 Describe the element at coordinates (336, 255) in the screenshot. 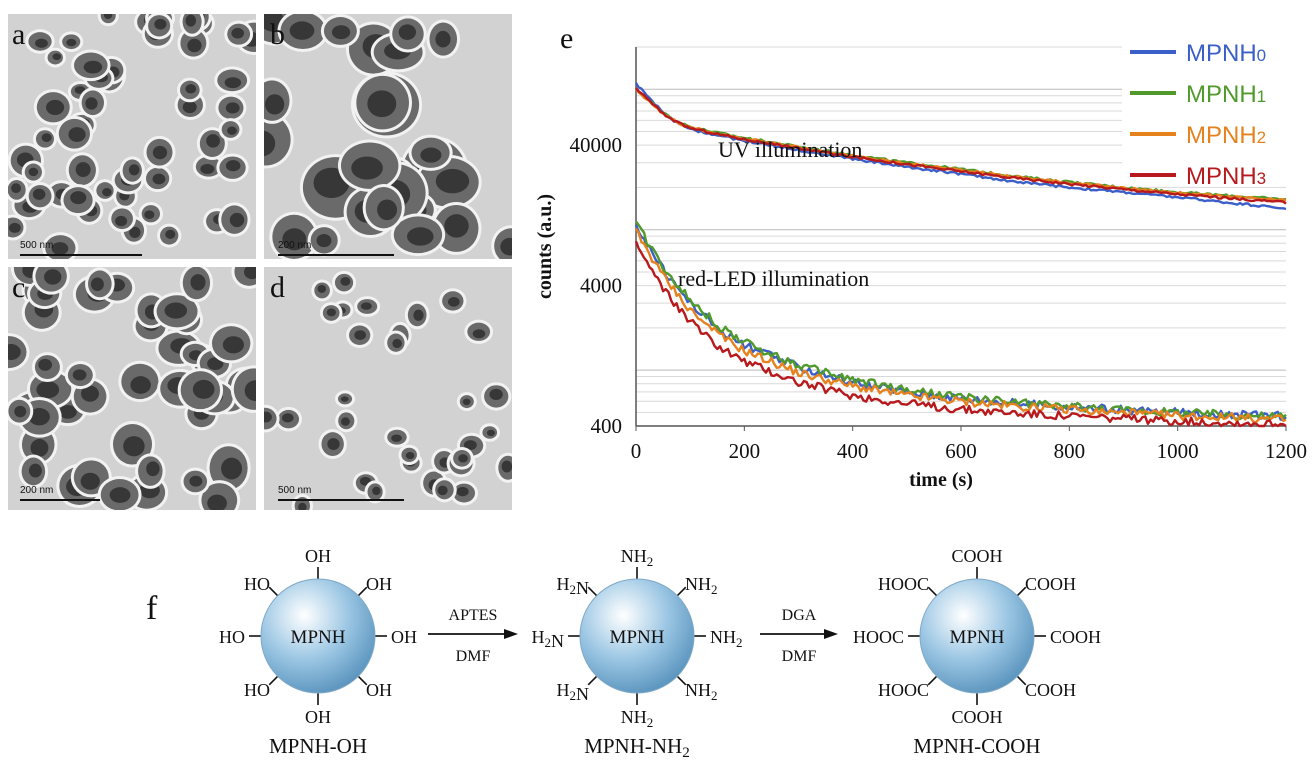

I see `scale-bar-b` at that location.